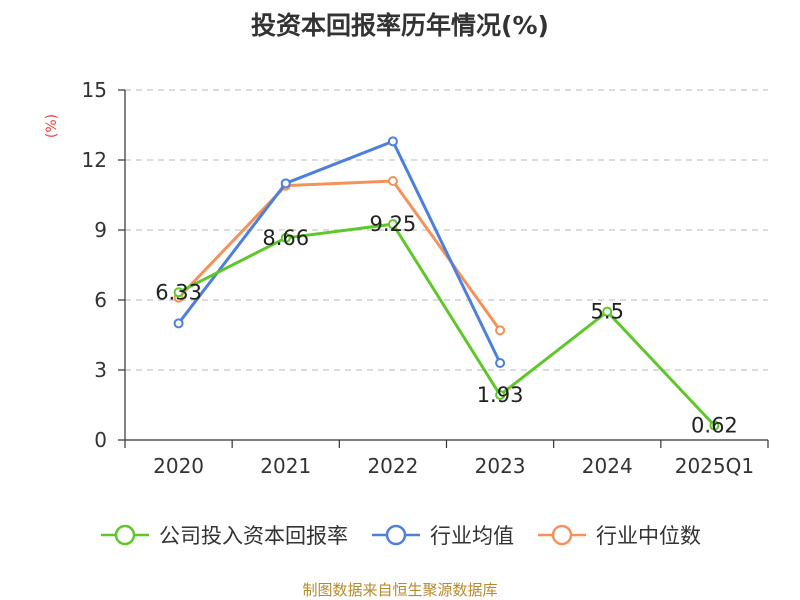 The height and width of the screenshot is (600, 800). What do you see at coordinates (94, 160) in the screenshot?
I see `y-tick-label: 12` at bounding box center [94, 160].